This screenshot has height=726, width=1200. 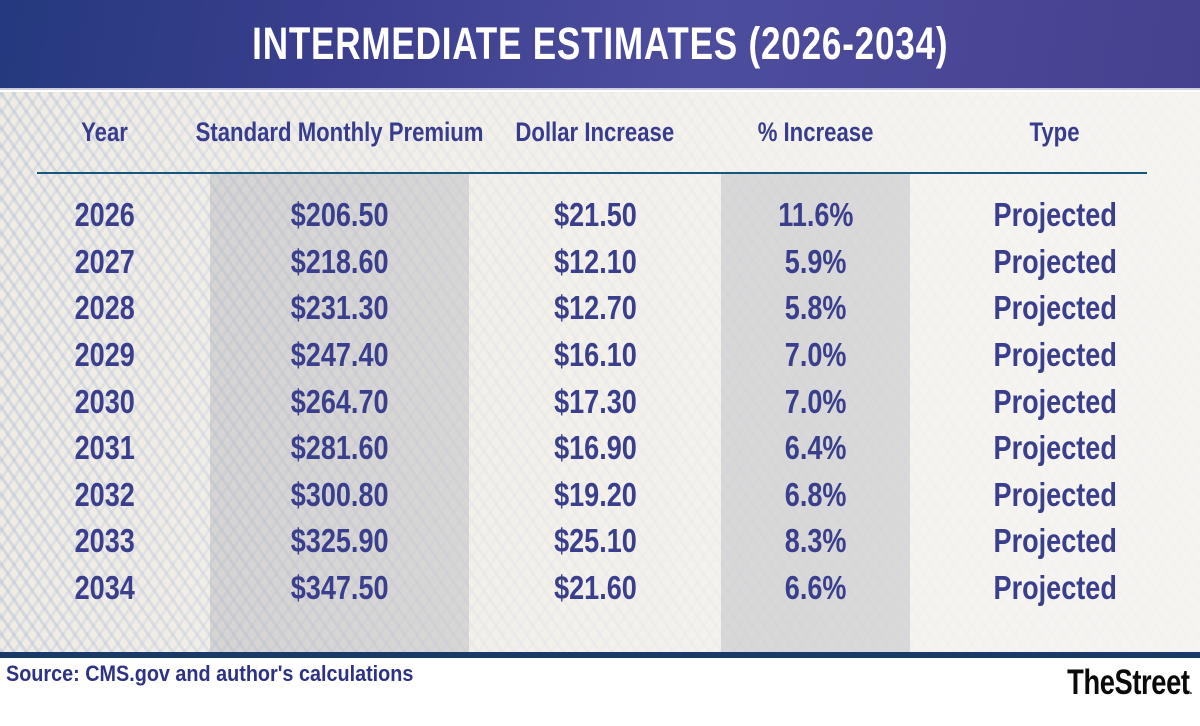 I want to click on column-band-premium, so click(x=339, y=412).